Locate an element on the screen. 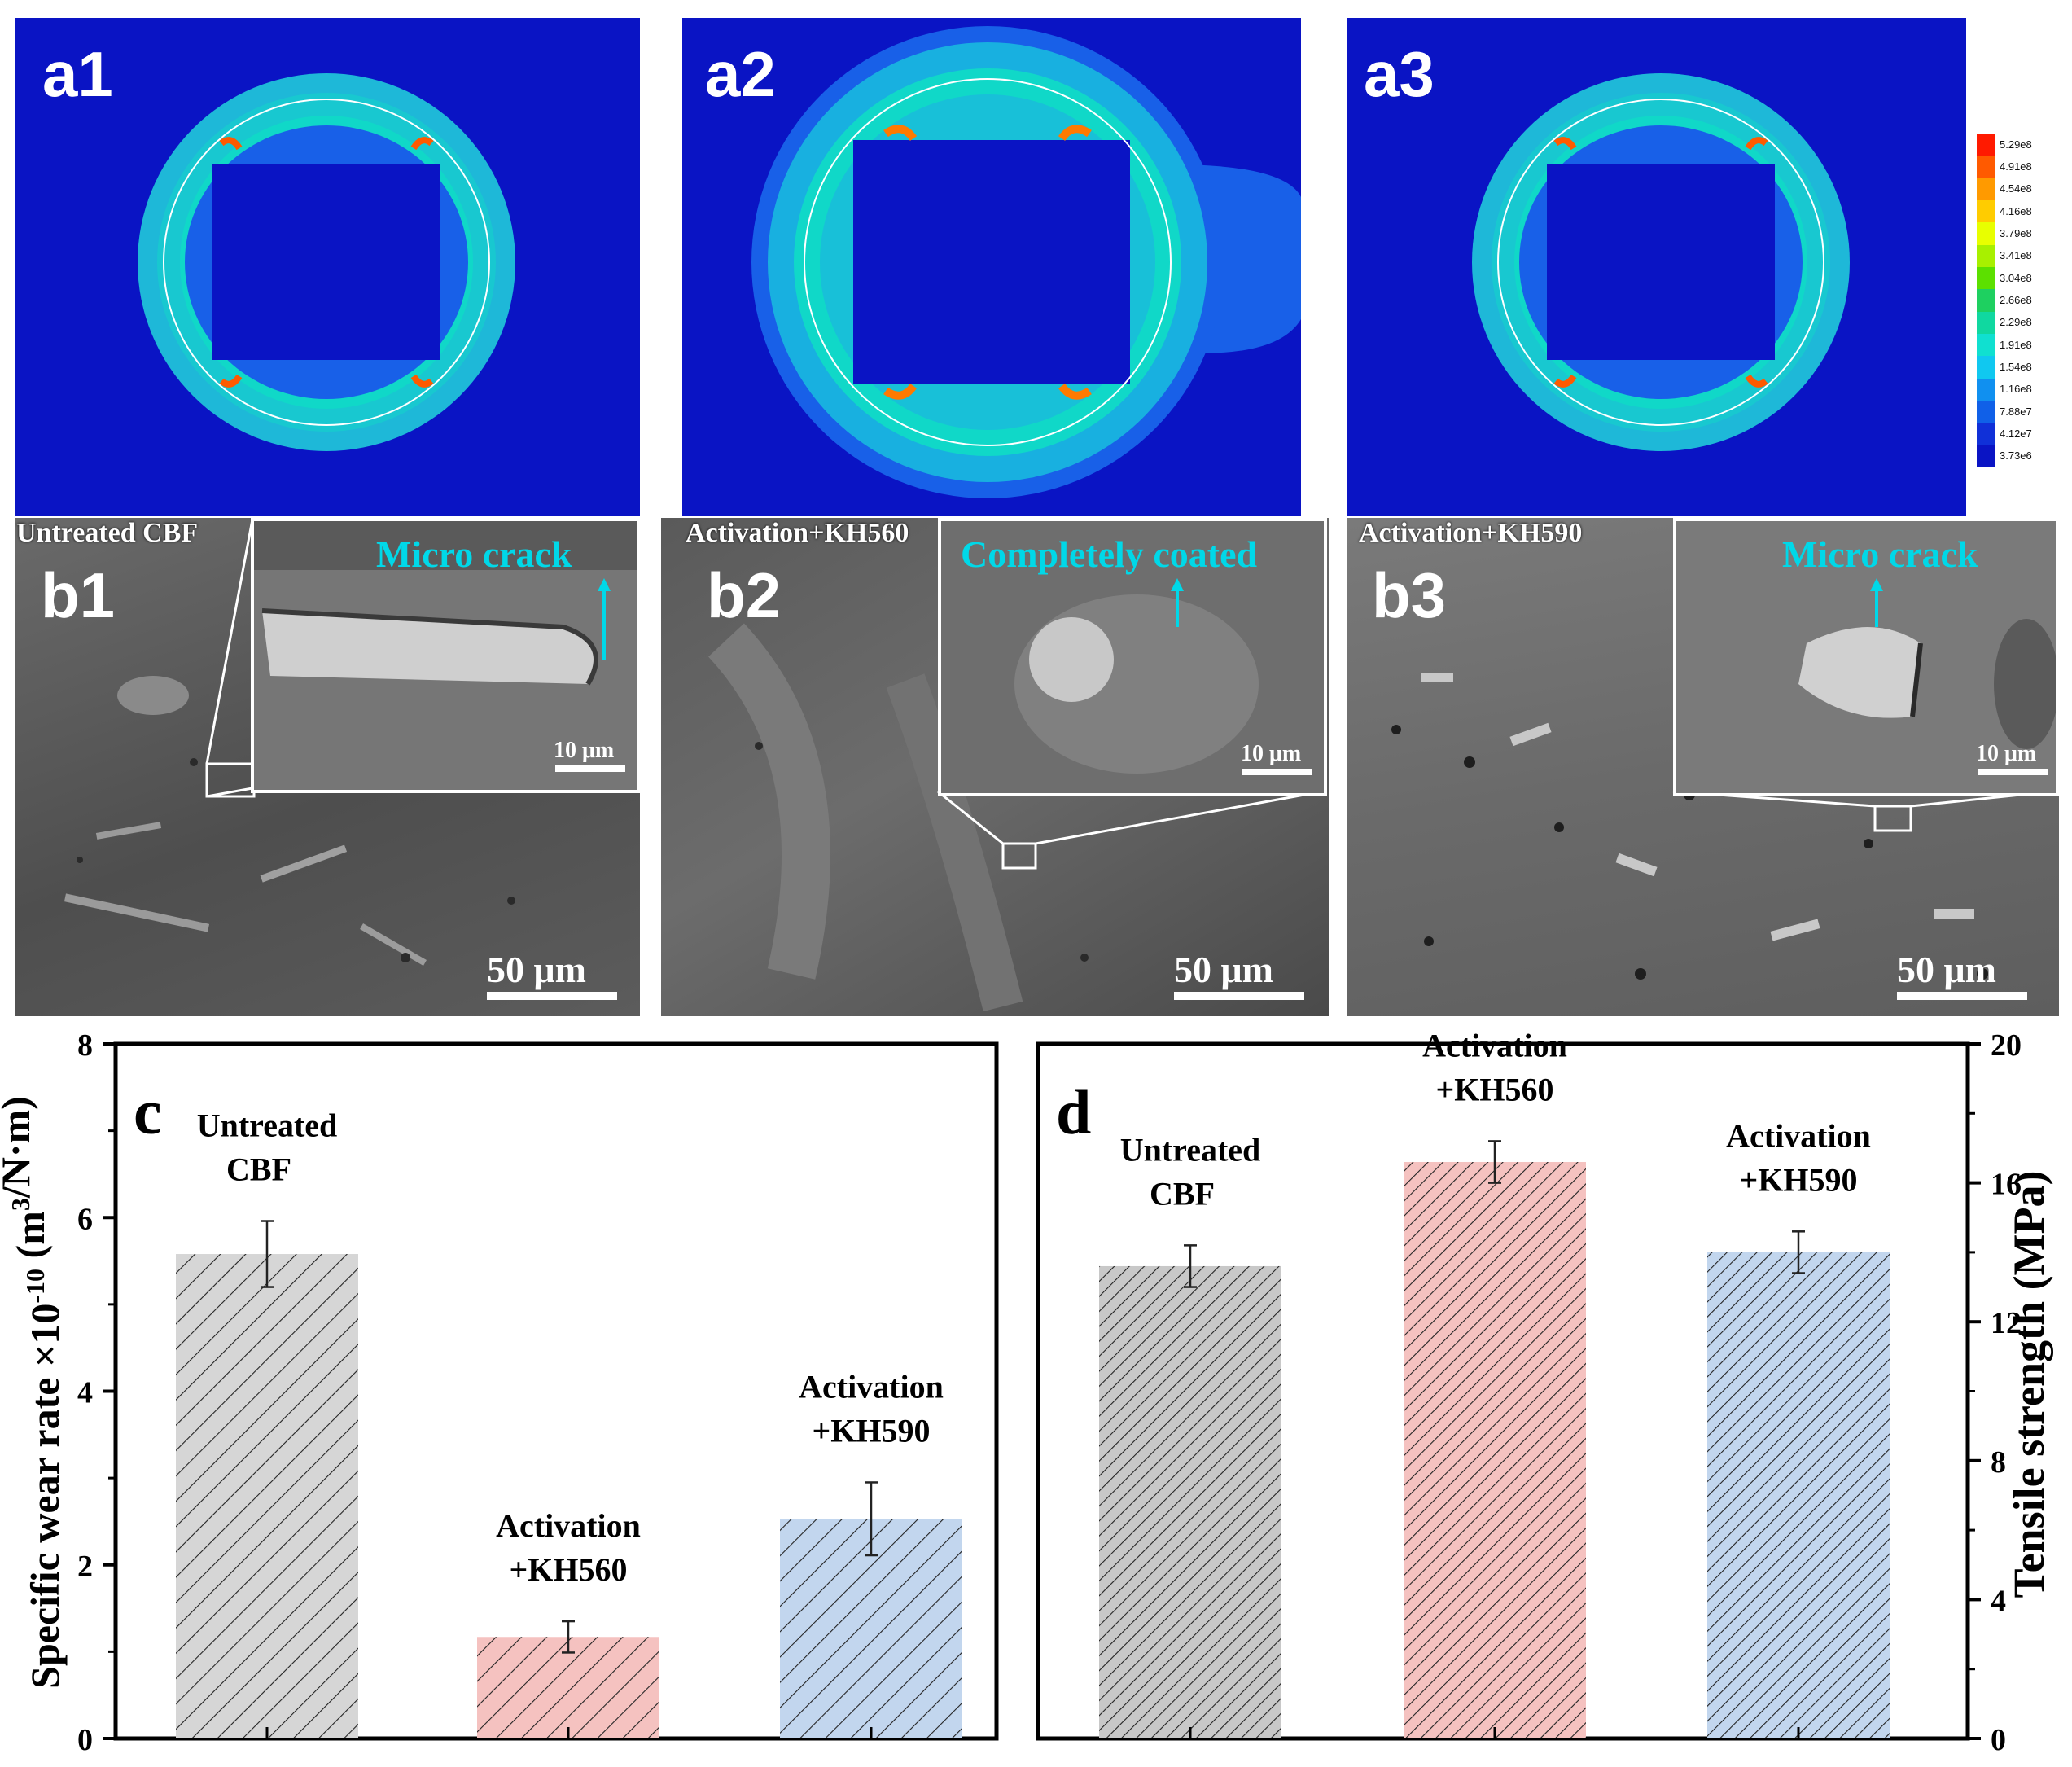 The image size is (2072, 1767). caption-b1: Untreated CBF is located at coordinates (108, 533).